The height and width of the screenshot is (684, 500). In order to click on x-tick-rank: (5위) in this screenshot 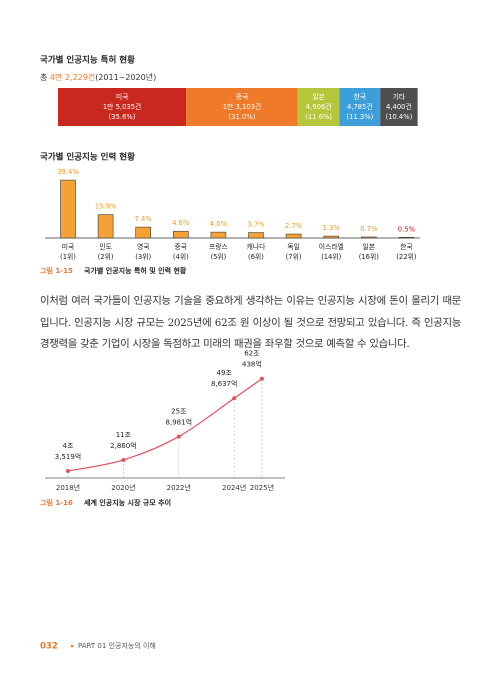, I will do `click(218, 257)`.